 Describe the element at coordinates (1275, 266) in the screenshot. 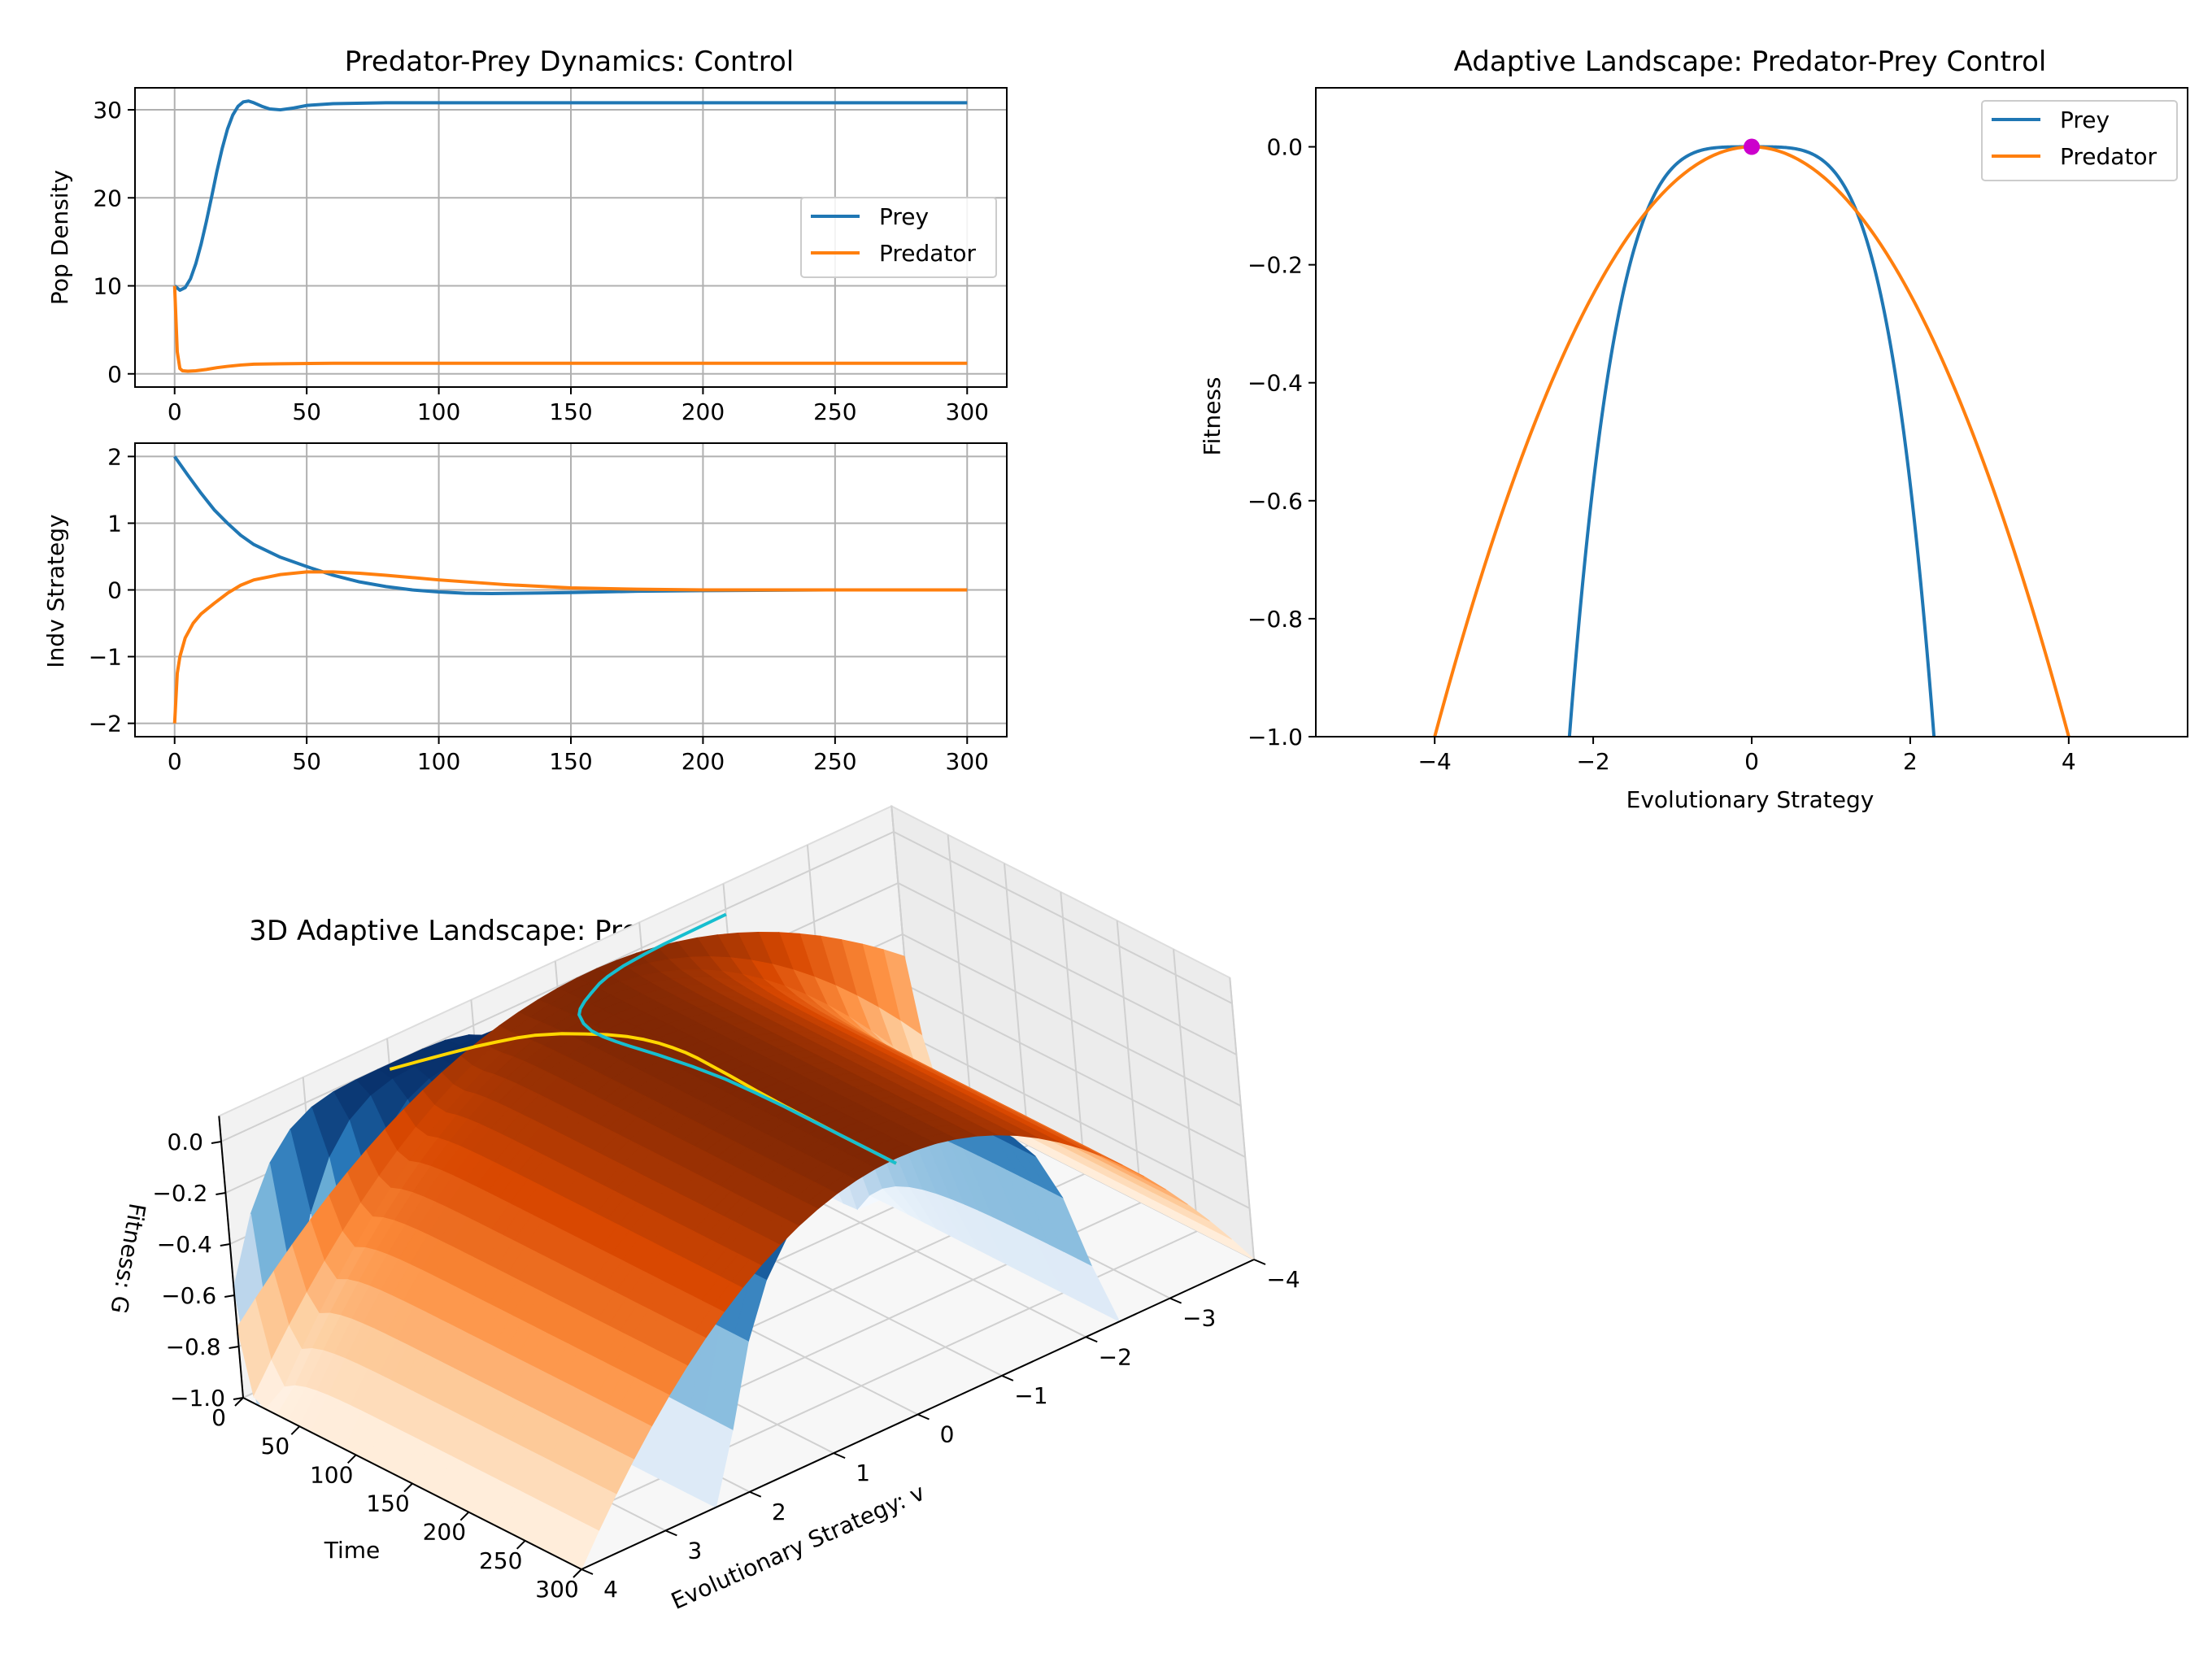

I see `y-tick-label: −0.2` at that location.